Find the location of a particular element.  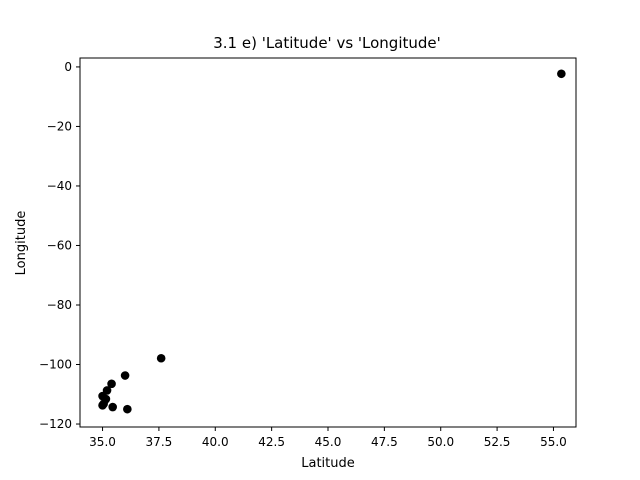

chart-title: 3.1 e) 'Latitude' vs 'Longitude' is located at coordinates (327, 43).